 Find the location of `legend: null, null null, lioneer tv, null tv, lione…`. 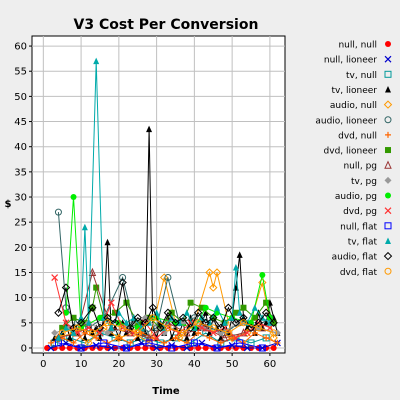

legend: null, null null, lioneer tv, null tv, lione… is located at coordinates (354, 159).